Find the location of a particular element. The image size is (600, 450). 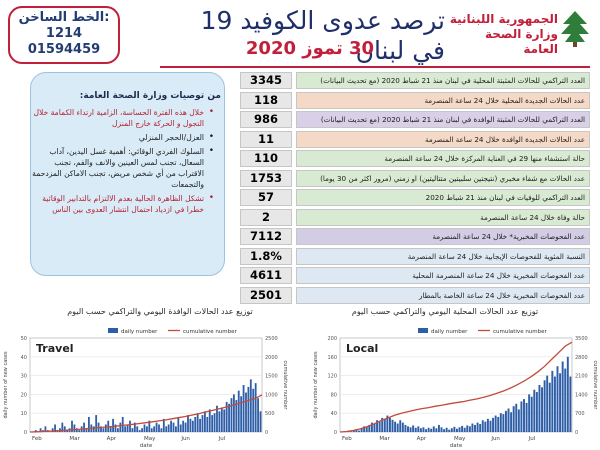

y-tick-label: 200 is located at coordinates (332, 339).